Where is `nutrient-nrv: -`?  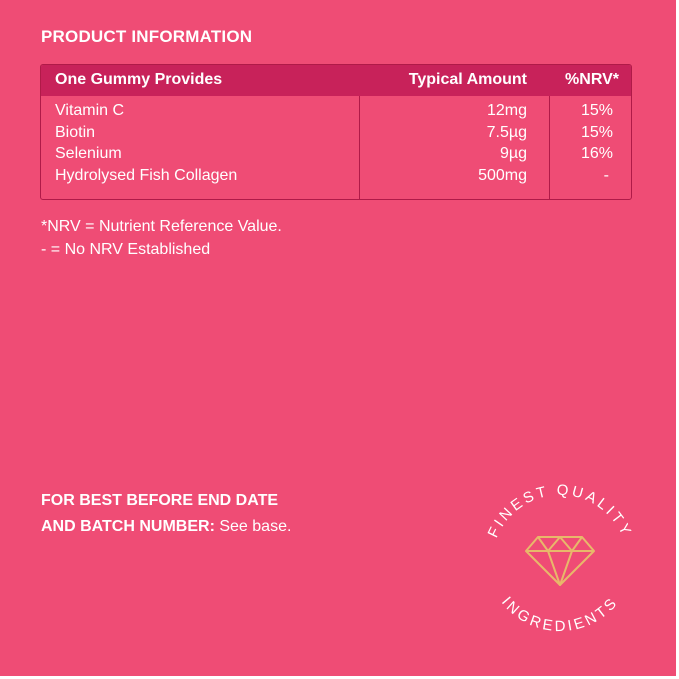
nutrient-nrv: - is located at coordinates (606, 175).